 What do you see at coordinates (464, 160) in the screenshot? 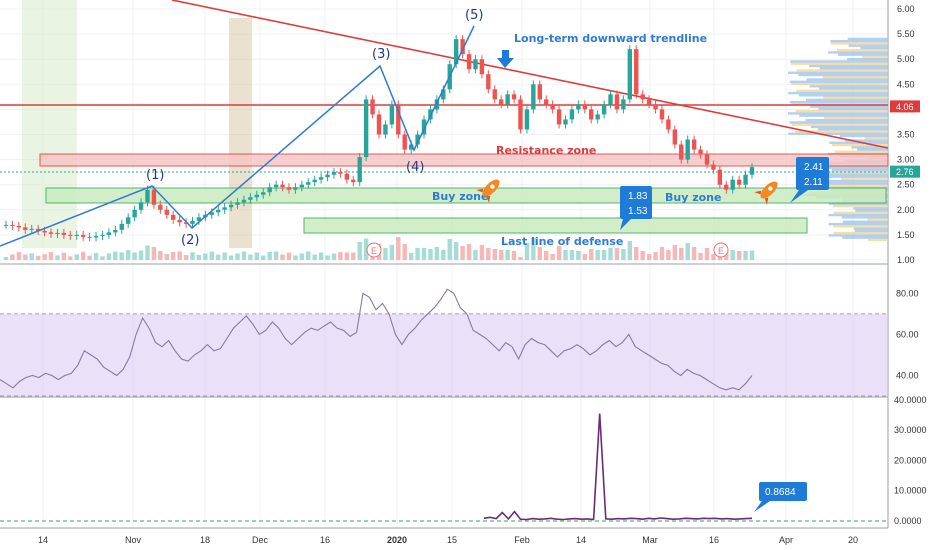
I see `resistance-zone` at bounding box center [464, 160].